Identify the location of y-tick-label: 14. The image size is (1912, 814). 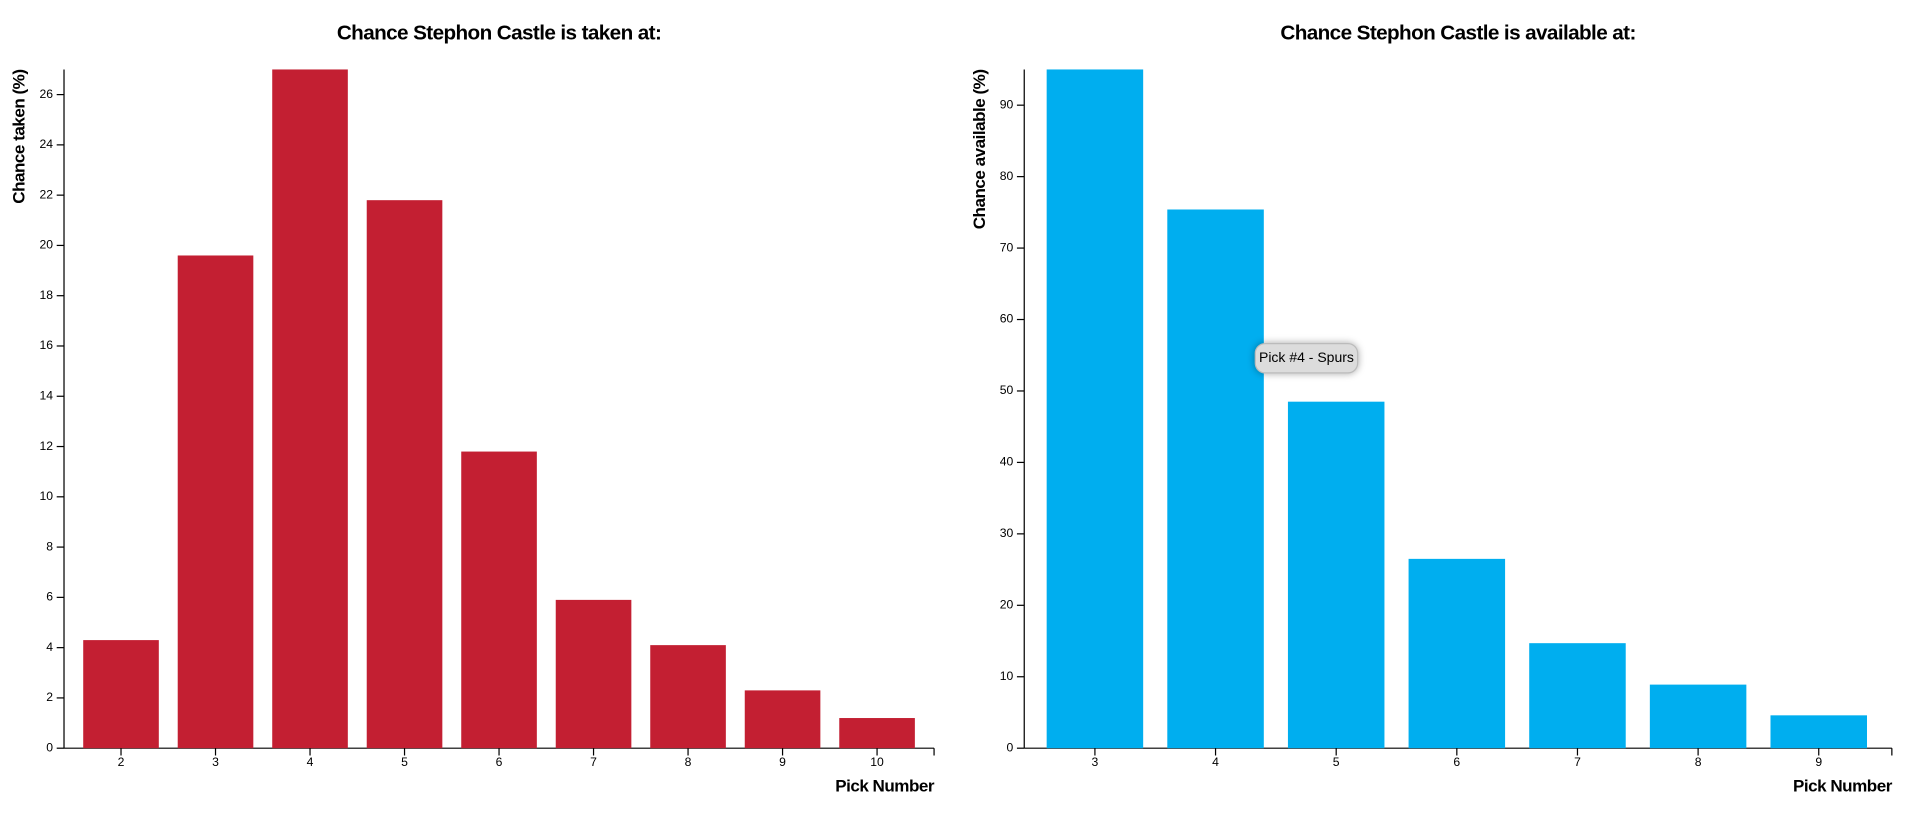
(46, 395).